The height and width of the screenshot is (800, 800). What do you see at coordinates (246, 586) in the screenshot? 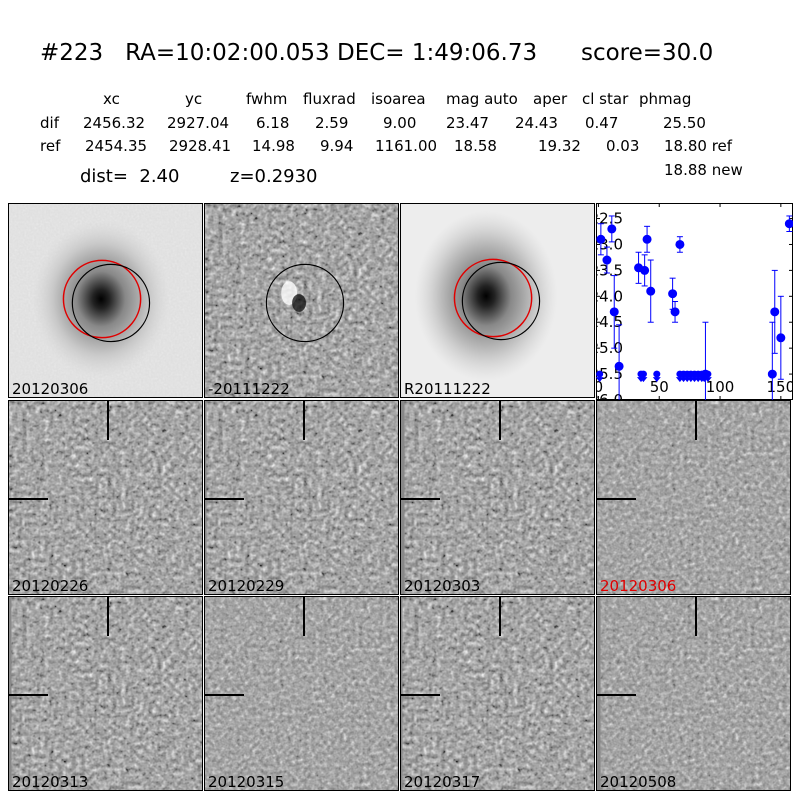
I see `stamp-label: 20120229` at bounding box center [246, 586].